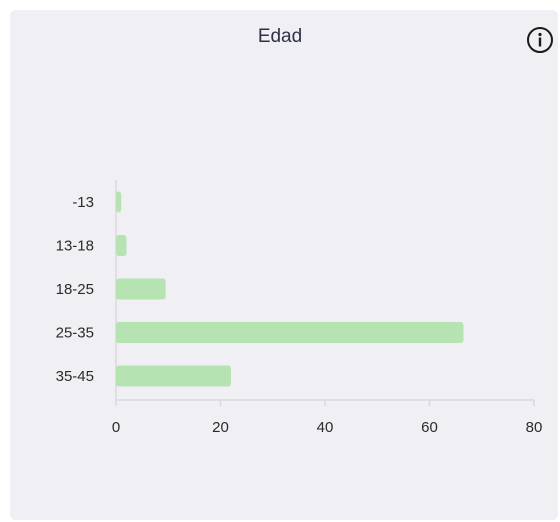 The height and width of the screenshot is (522, 560). I want to click on bar--13, so click(119, 202).